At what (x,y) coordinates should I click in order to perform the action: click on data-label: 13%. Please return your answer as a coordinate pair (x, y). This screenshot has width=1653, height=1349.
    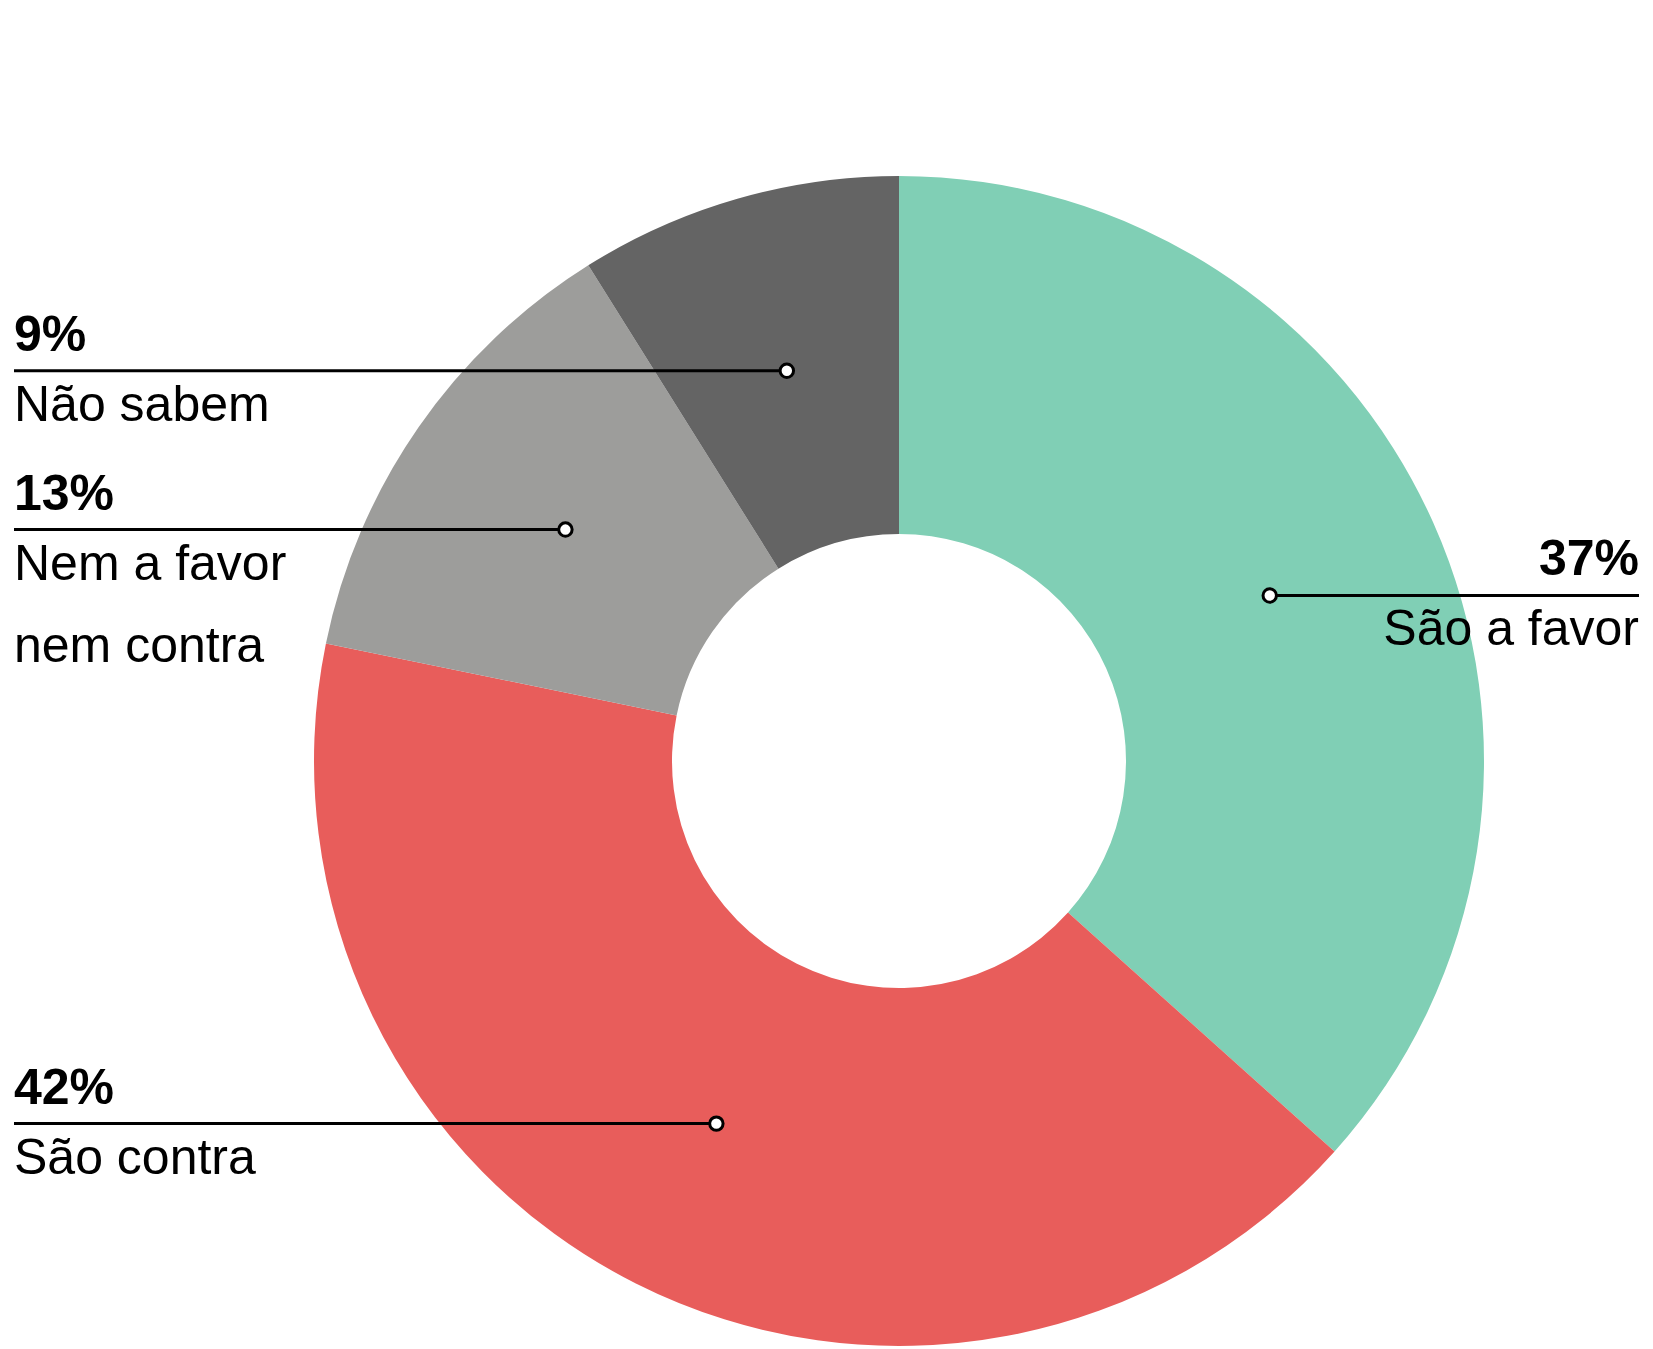
    Looking at the image, I should click on (64, 492).